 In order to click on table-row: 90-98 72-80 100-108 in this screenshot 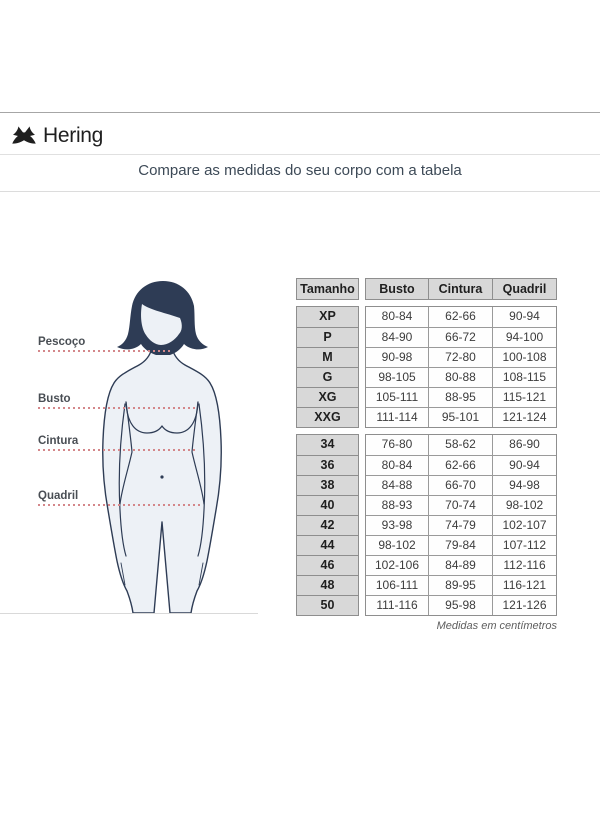, I will do `click(461, 357)`.